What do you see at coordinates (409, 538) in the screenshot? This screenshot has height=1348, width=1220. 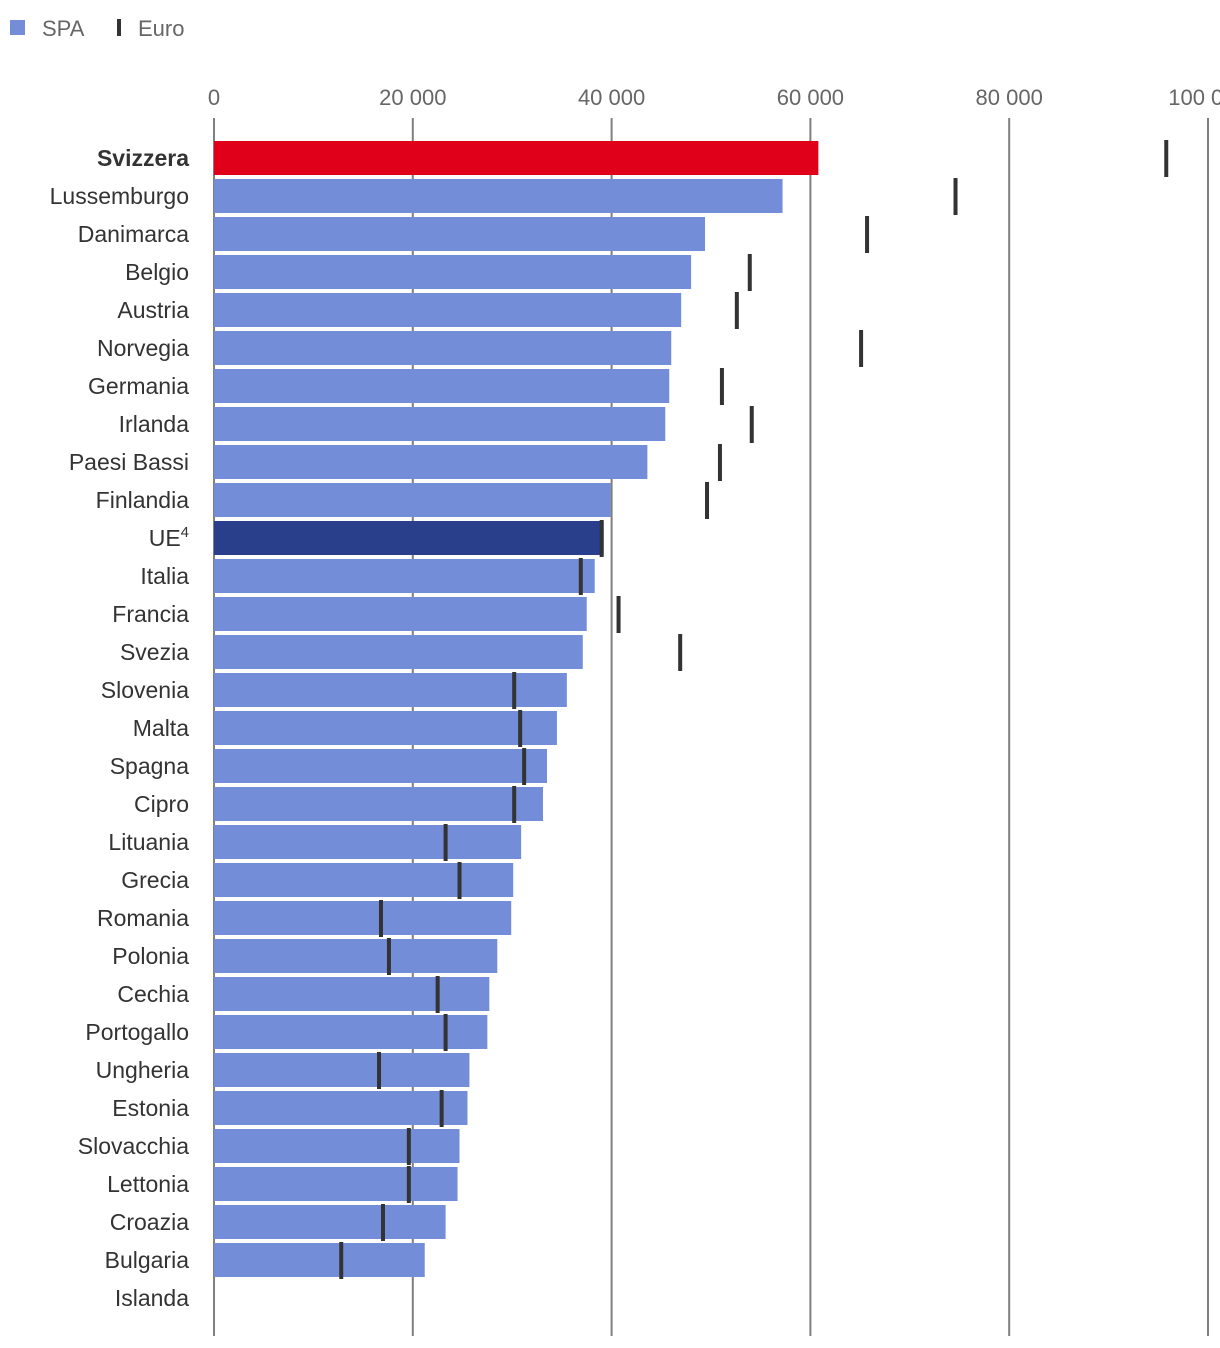 I see `bar-ue` at bounding box center [409, 538].